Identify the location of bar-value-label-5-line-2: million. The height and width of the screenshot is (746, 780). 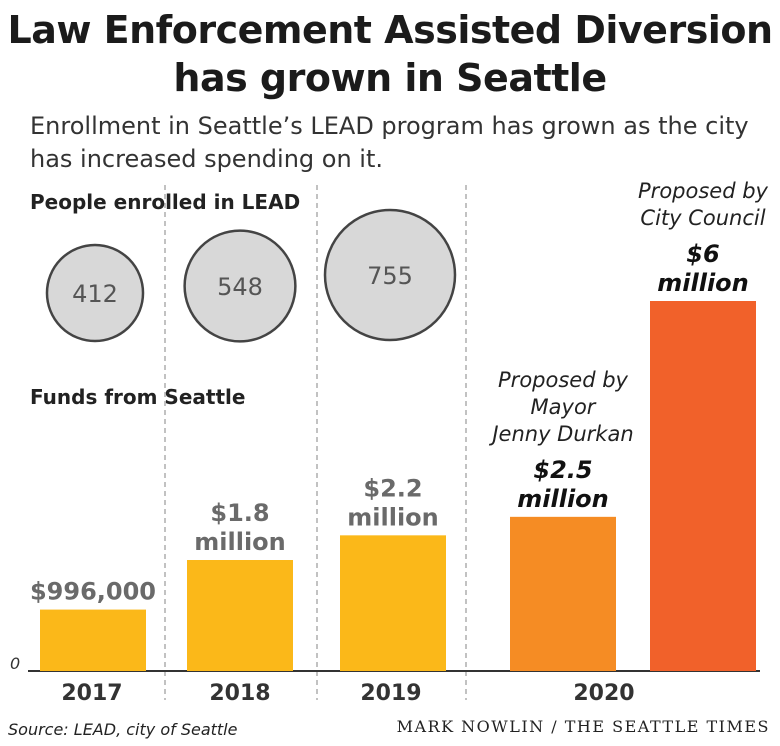
(703, 283).